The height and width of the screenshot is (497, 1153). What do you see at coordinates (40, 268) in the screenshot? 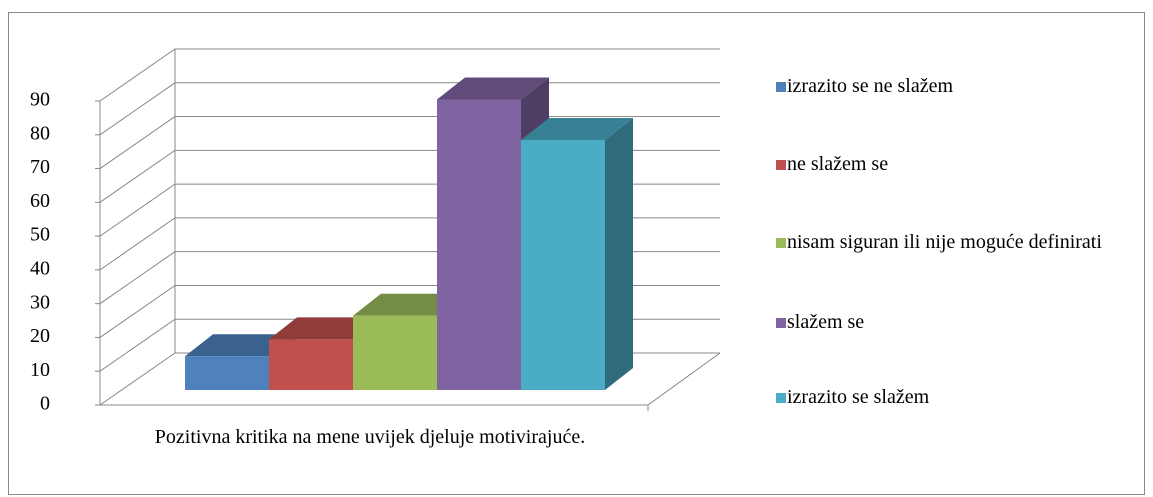
I see `y-tick-label: 40` at bounding box center [40, 268].